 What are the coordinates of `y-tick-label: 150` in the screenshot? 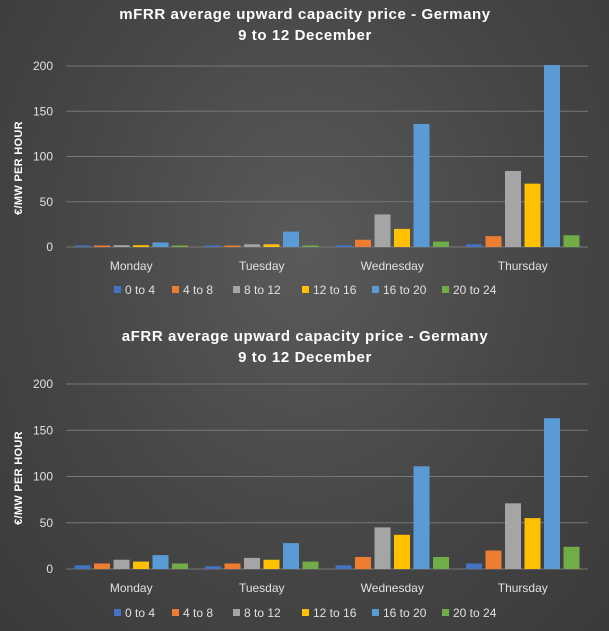 It's located at (43, 111).